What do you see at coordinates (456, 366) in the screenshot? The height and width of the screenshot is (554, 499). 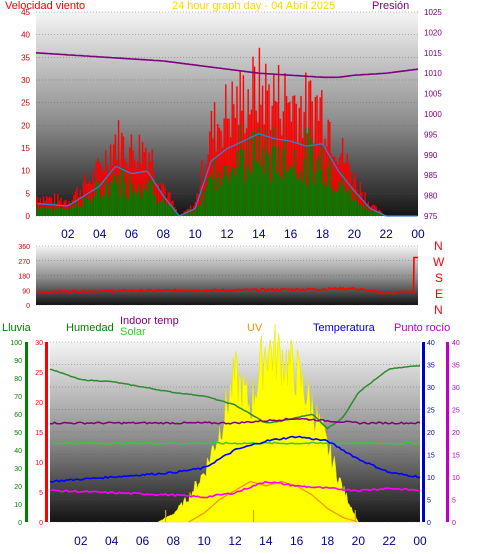 I see `dew-axis-tick-7: 35` at bounding box center [456, 366].